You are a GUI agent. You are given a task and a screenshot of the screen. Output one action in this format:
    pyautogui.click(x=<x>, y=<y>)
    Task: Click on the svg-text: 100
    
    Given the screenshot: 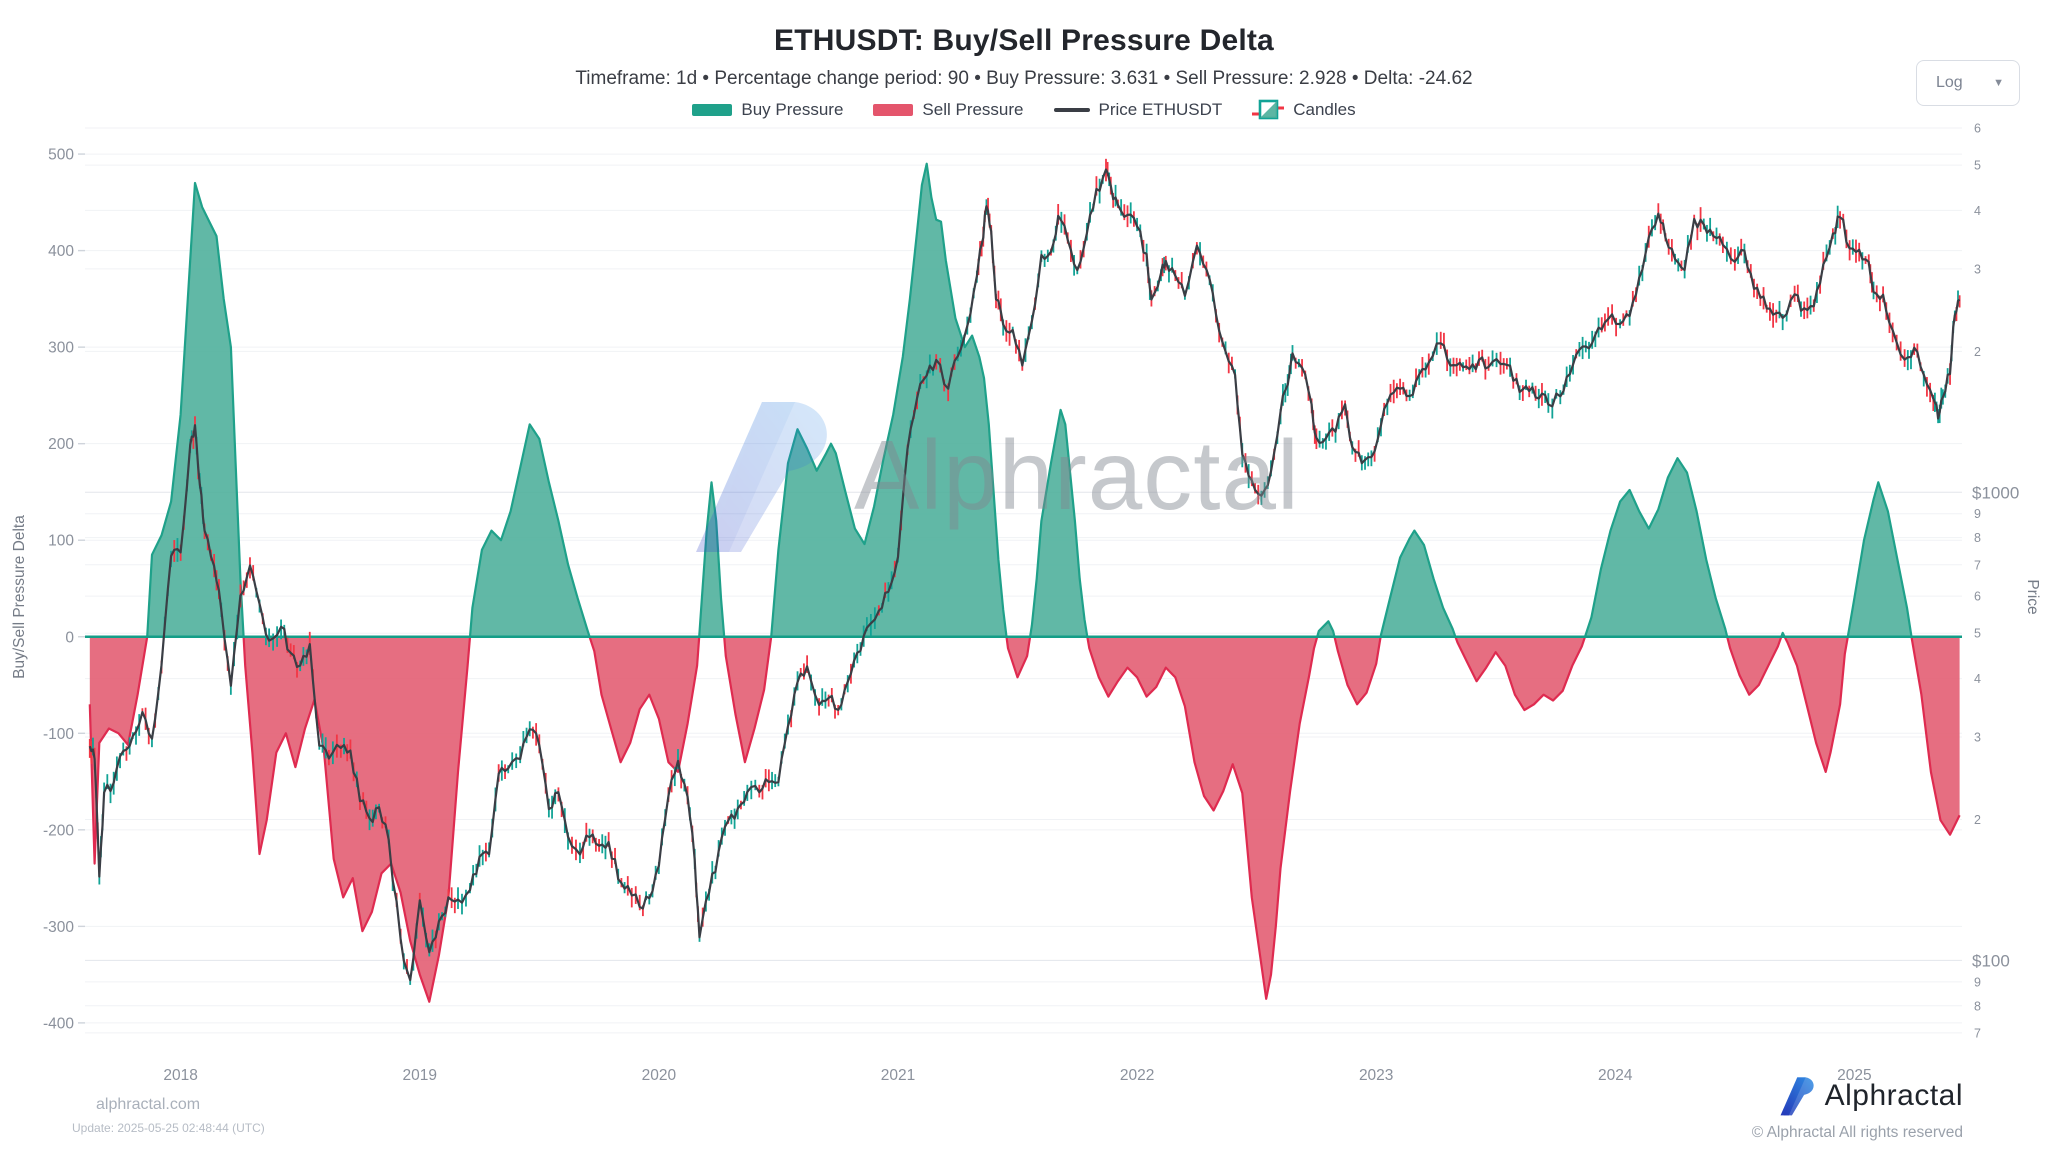 What is the action you would take?
    pyautogui.click(x=61, y=541)
    